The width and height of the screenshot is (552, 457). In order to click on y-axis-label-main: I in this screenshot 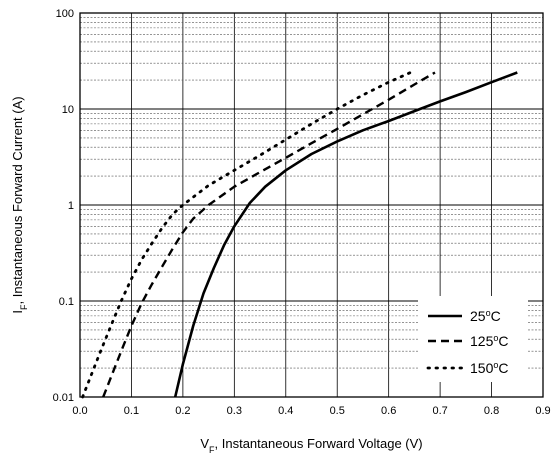, I will do `click(17, 312)`.